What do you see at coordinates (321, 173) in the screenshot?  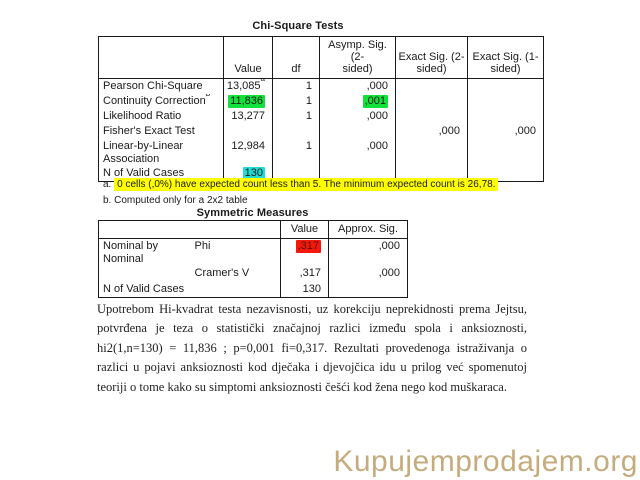 I see `table-row-valid-cases: N of Valid Cases 130` at bounding box center [321, 173].